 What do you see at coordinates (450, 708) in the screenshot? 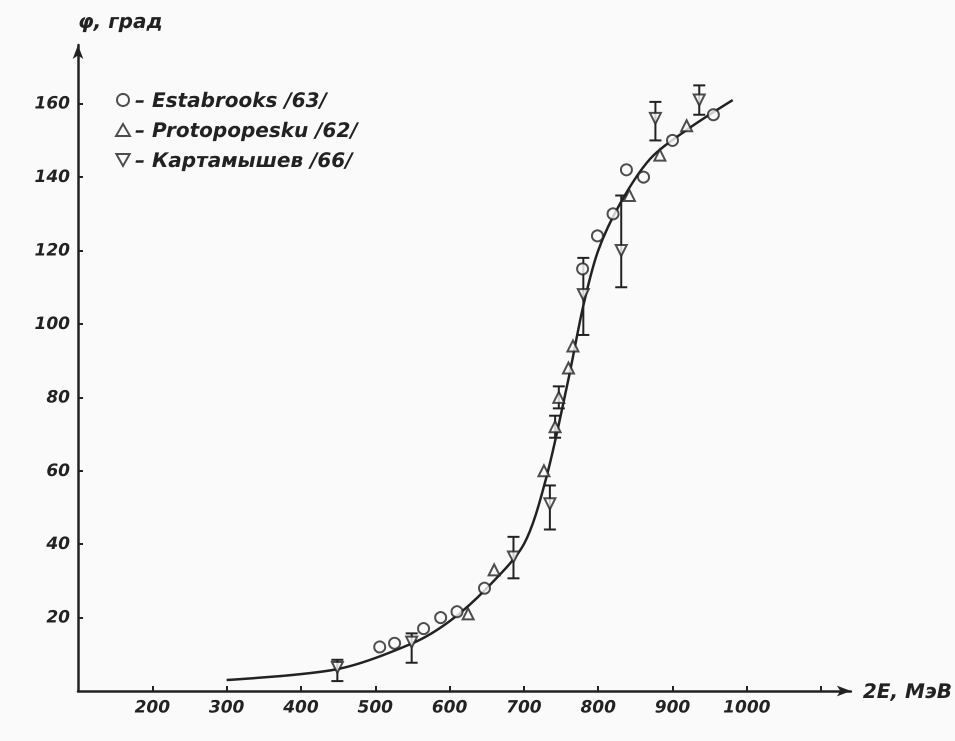
I see `x-tick-label: 600` at bounding box center [450, 708].